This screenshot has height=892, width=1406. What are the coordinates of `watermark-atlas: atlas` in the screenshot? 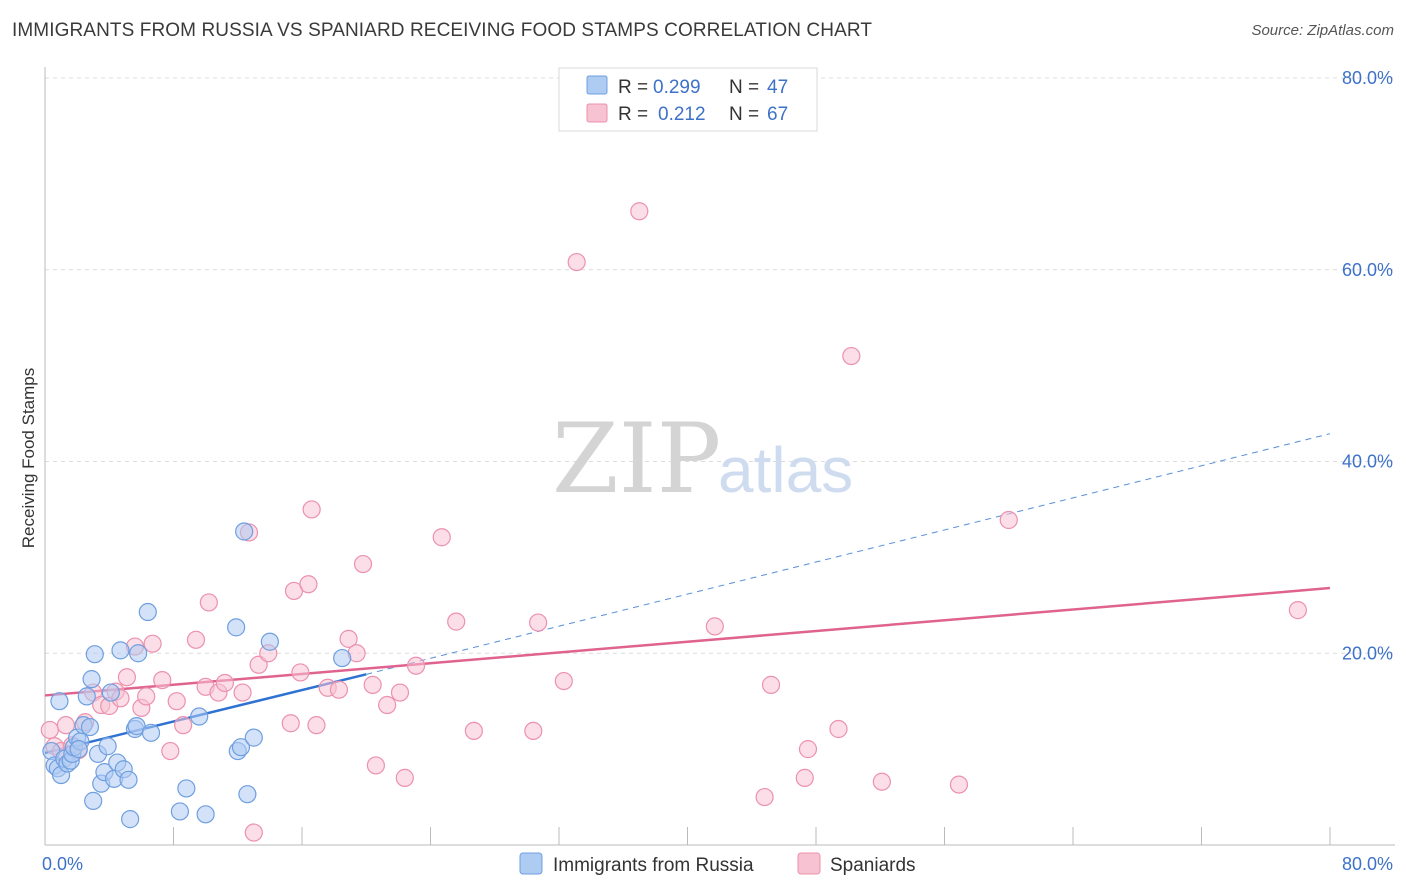 It's located at (785, 470).